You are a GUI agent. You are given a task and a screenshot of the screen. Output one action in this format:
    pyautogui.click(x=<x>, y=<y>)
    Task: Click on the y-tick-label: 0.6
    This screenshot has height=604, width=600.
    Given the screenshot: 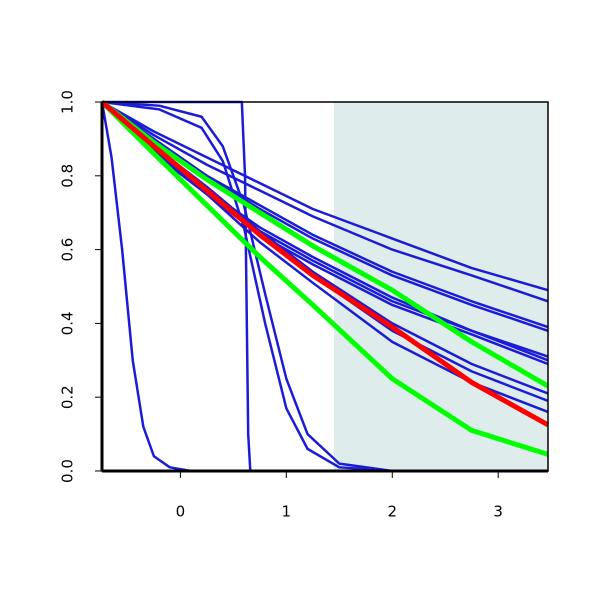 What is the action you would take?
    pyautogui.click(x=68, y=250)
    